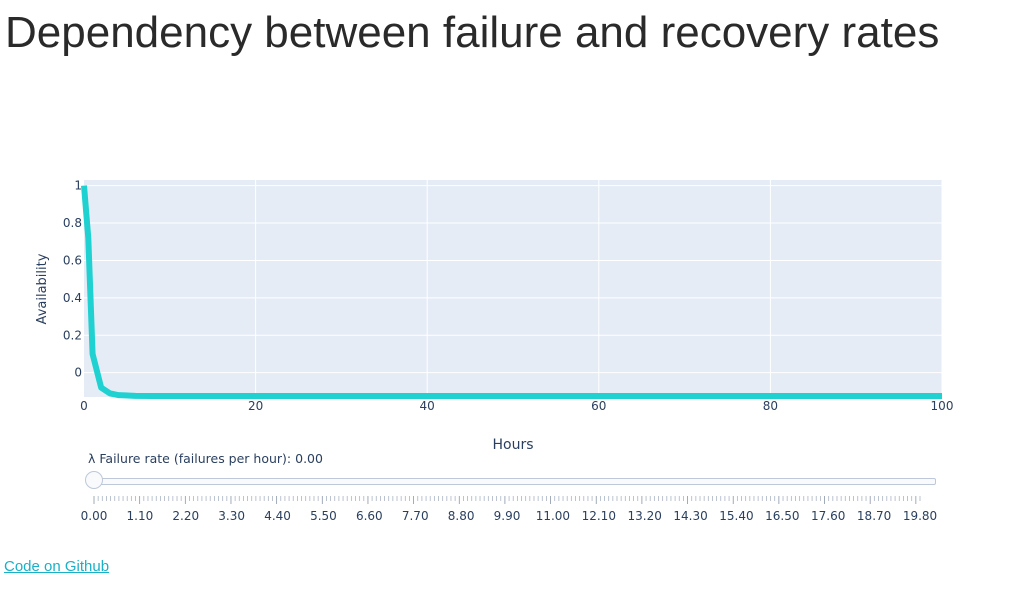  Describe the element at coordinates (770, 406) in the screenshot. I see `x-tick-label: 80` at that location.